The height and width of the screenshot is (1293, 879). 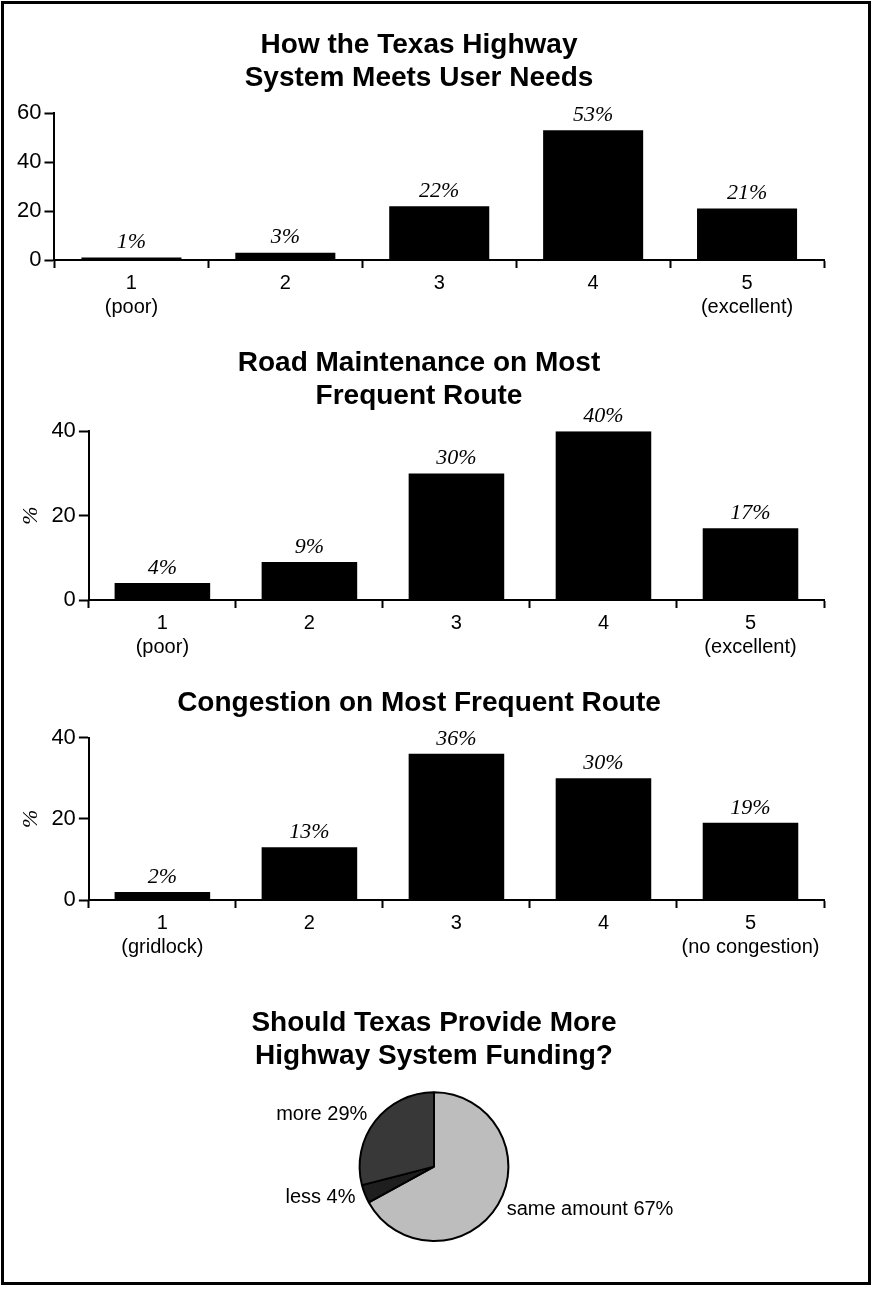 What do you see at coordinates (29, 112) in the screenshot?
I see `y-tick-label: 60` at bounding box center [29, 112].